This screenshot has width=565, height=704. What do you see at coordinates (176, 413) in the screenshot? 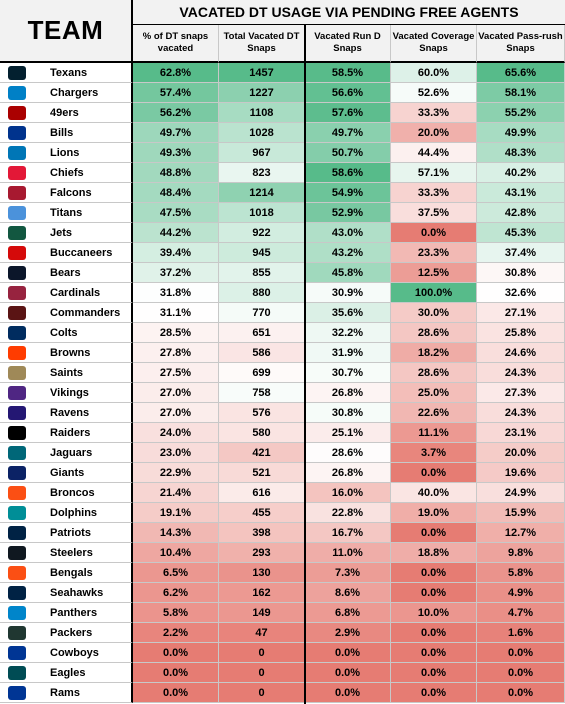
I see `data-cell-pct: 27.0%` at bounding box center [176, 413].